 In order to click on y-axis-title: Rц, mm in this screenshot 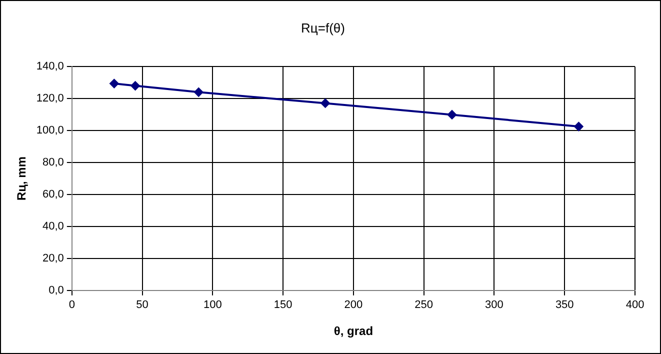, I will do `click(21, 178)`.